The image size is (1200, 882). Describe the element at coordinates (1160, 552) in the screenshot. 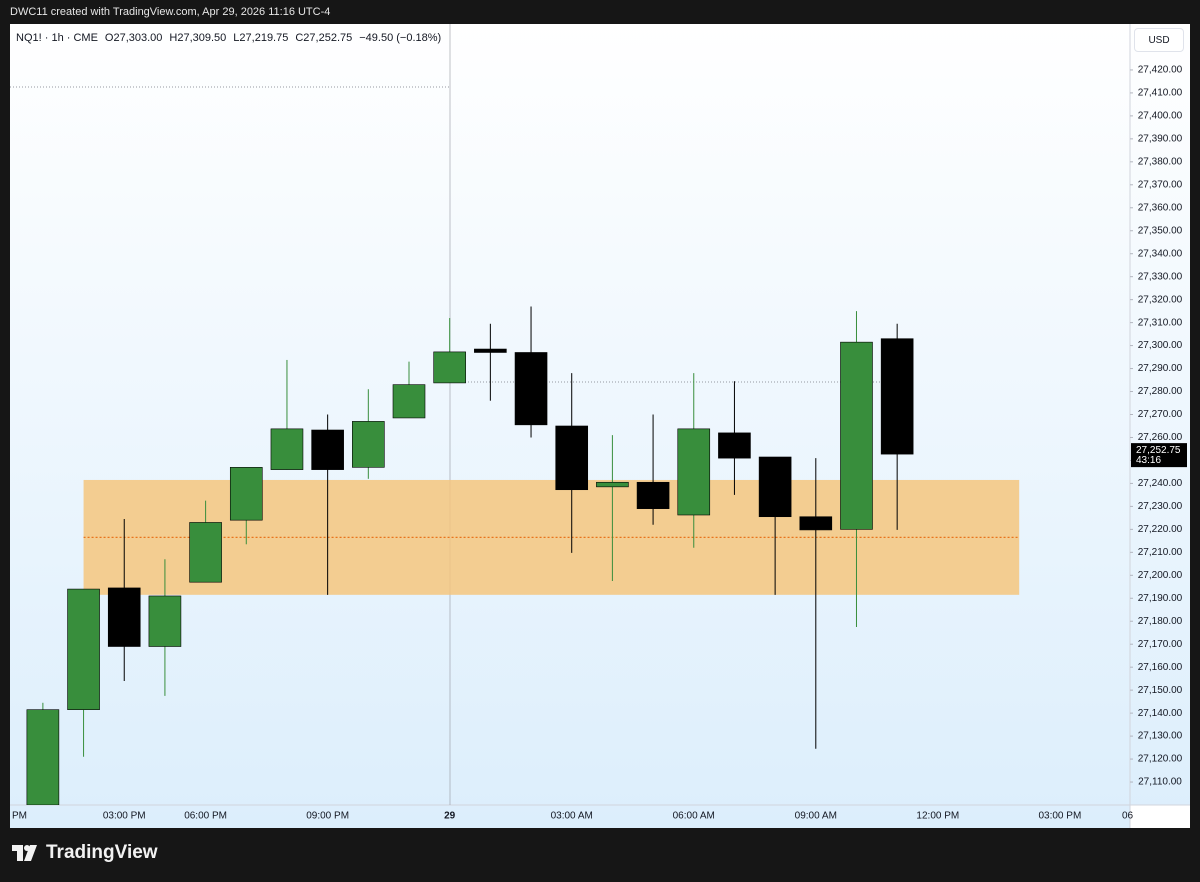

I see `y-tick-label: 27,210.00` at that location.